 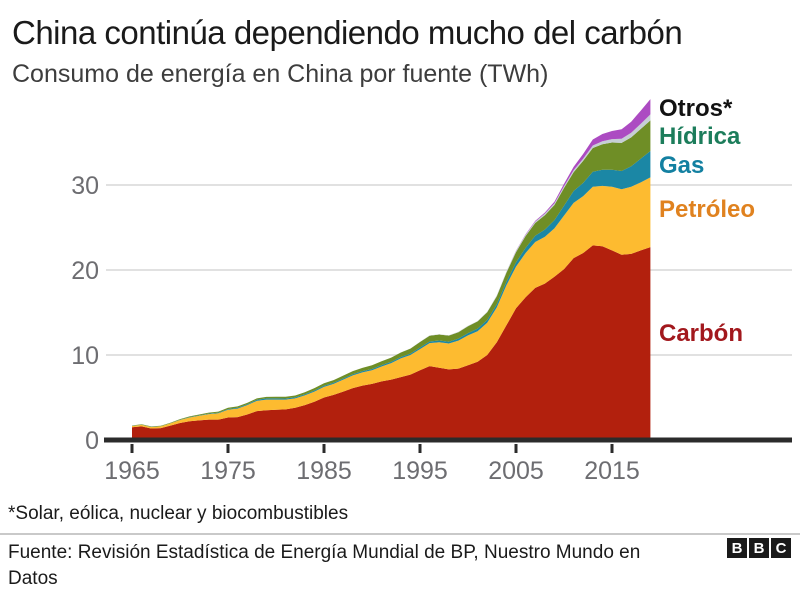 I want to click on y-tick-label-20: 20, so click(x=85, y=271).